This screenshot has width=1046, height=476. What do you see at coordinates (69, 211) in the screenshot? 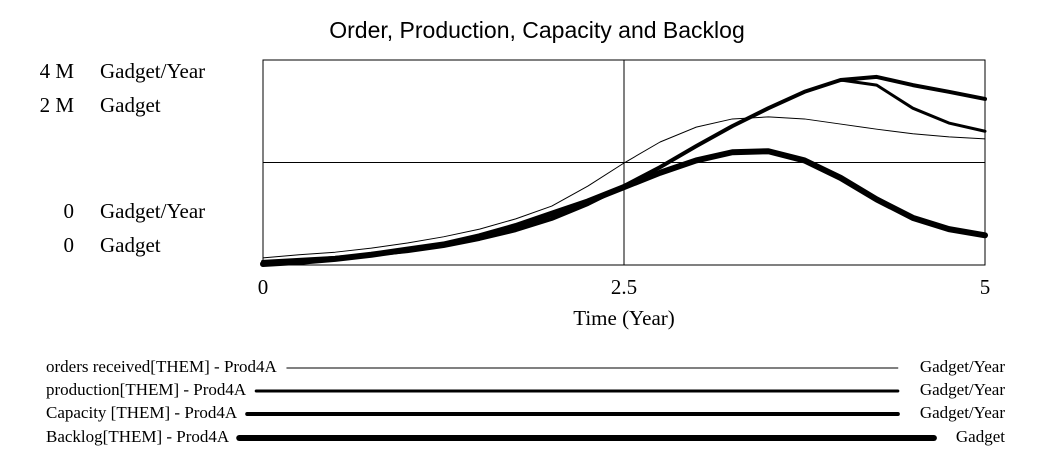
I see `y-tick-label: 0` at bounding box center [69, 211].